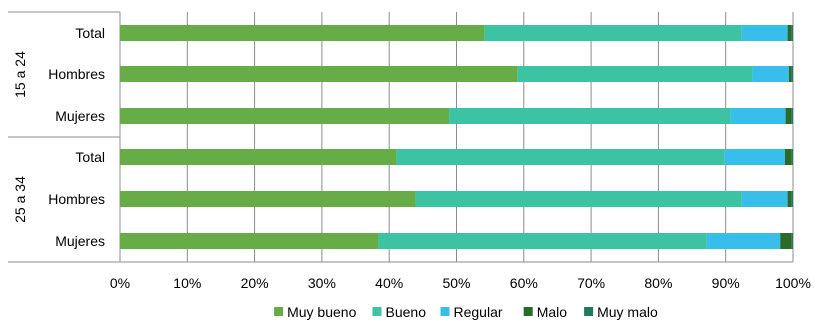 The height and width of the screenshot is (324, 814). Describe the element at coordinates (20, 137) in the screenshot. I see `group-labels: 15 a 24 25 a 34` at that location.